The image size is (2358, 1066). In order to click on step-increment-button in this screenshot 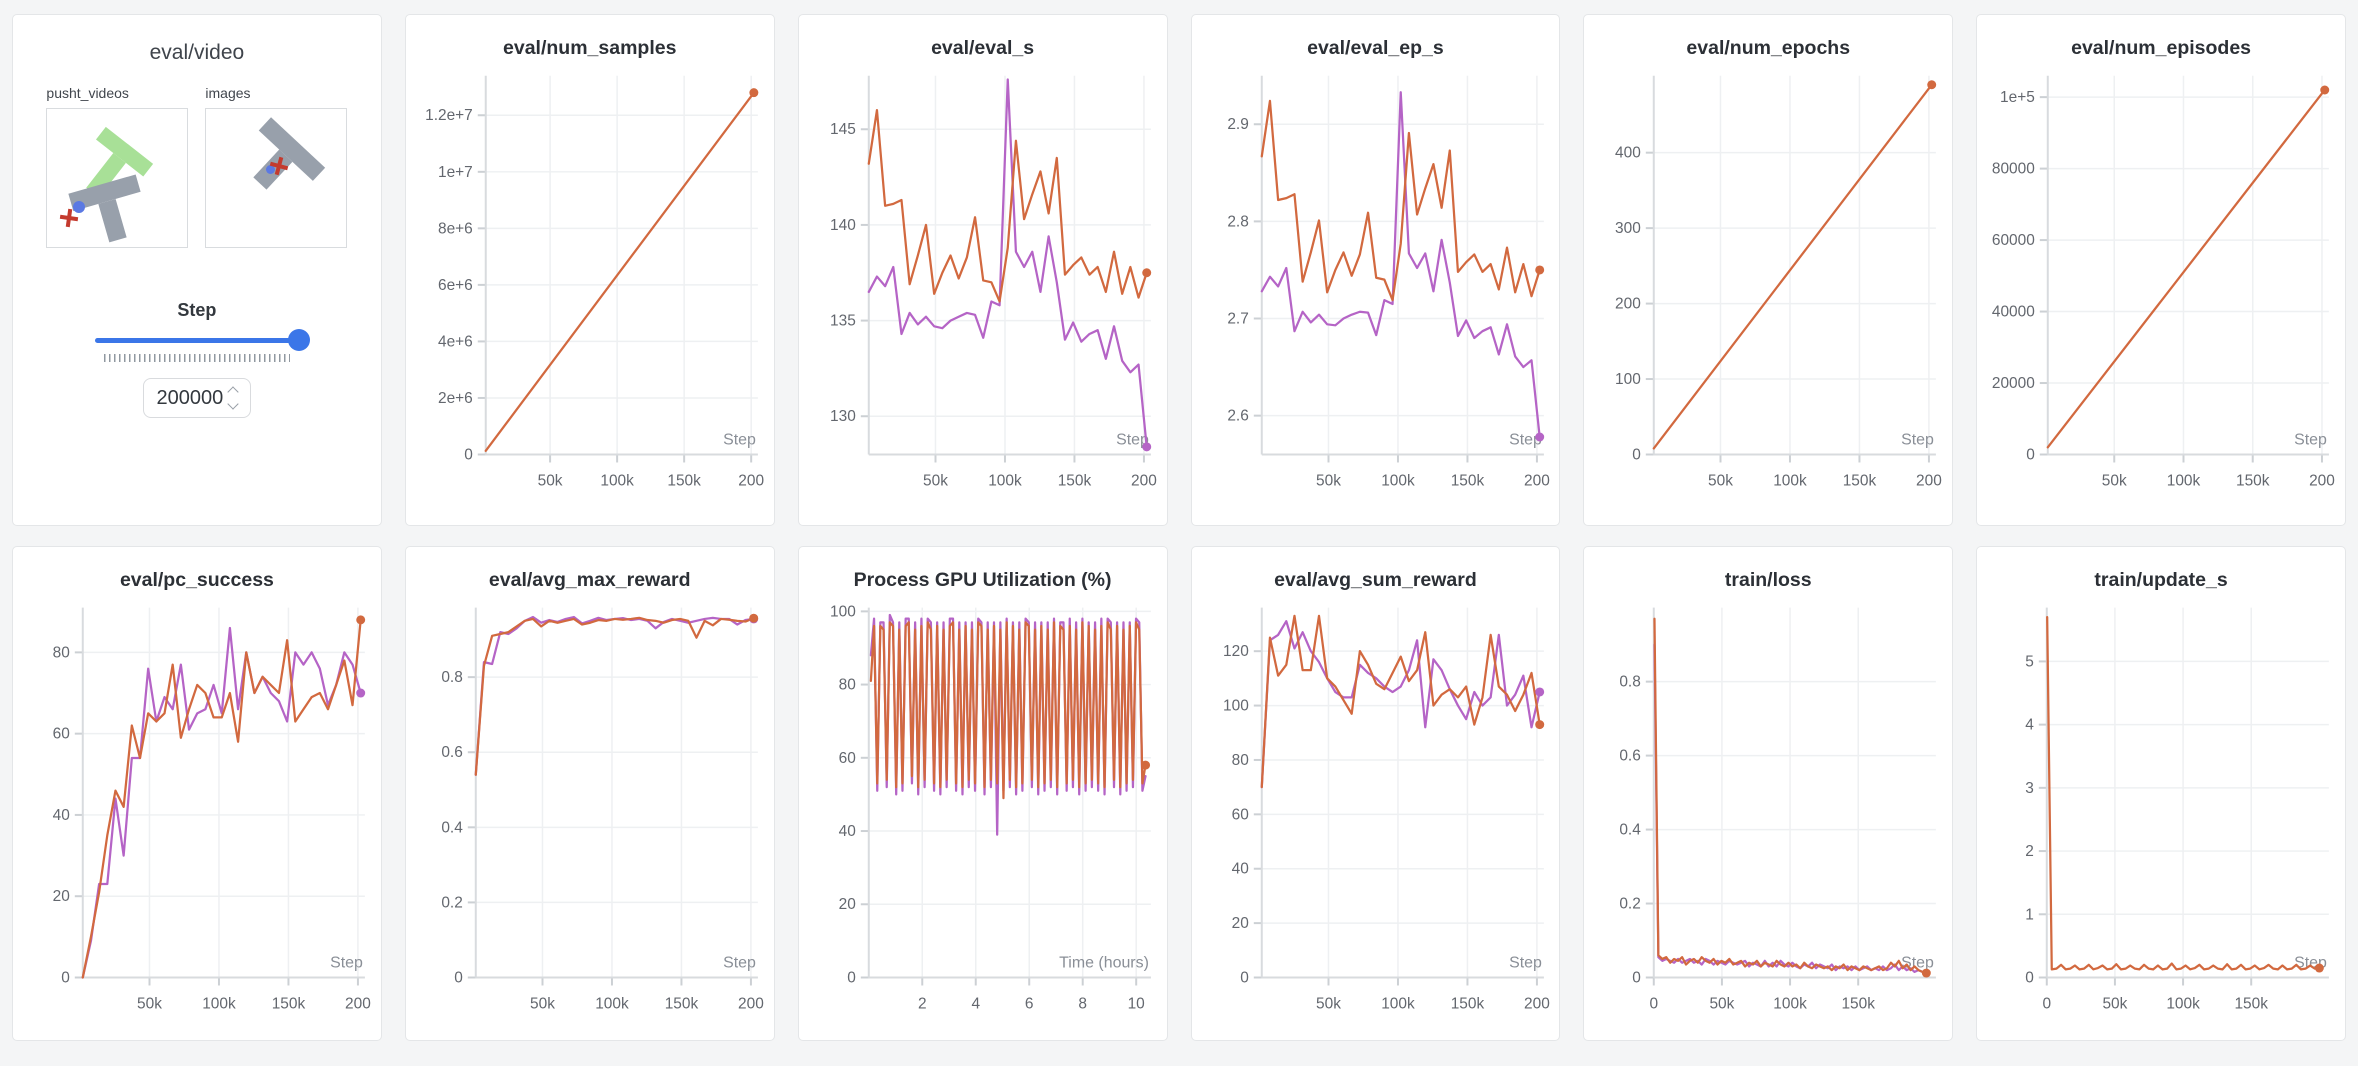, I will do `click(233, 392)`.